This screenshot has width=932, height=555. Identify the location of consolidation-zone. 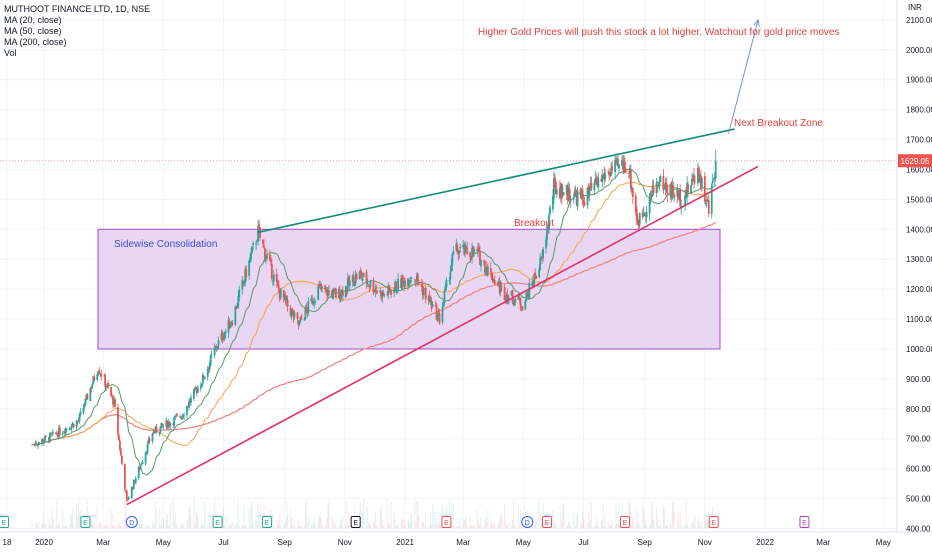
(409, 289).